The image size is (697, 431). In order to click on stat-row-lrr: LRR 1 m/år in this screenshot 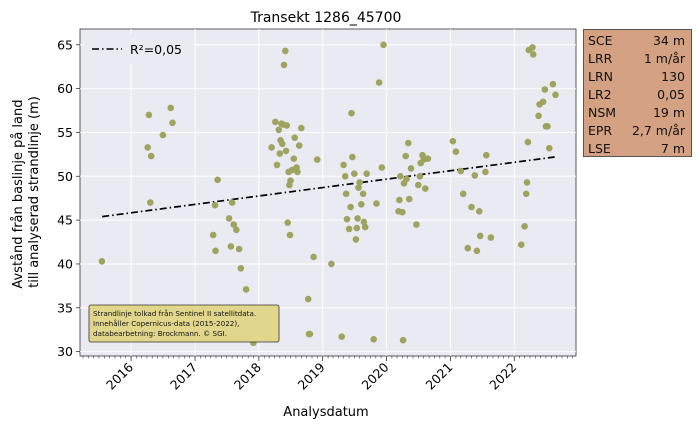, I will do `click(637, 59)`.